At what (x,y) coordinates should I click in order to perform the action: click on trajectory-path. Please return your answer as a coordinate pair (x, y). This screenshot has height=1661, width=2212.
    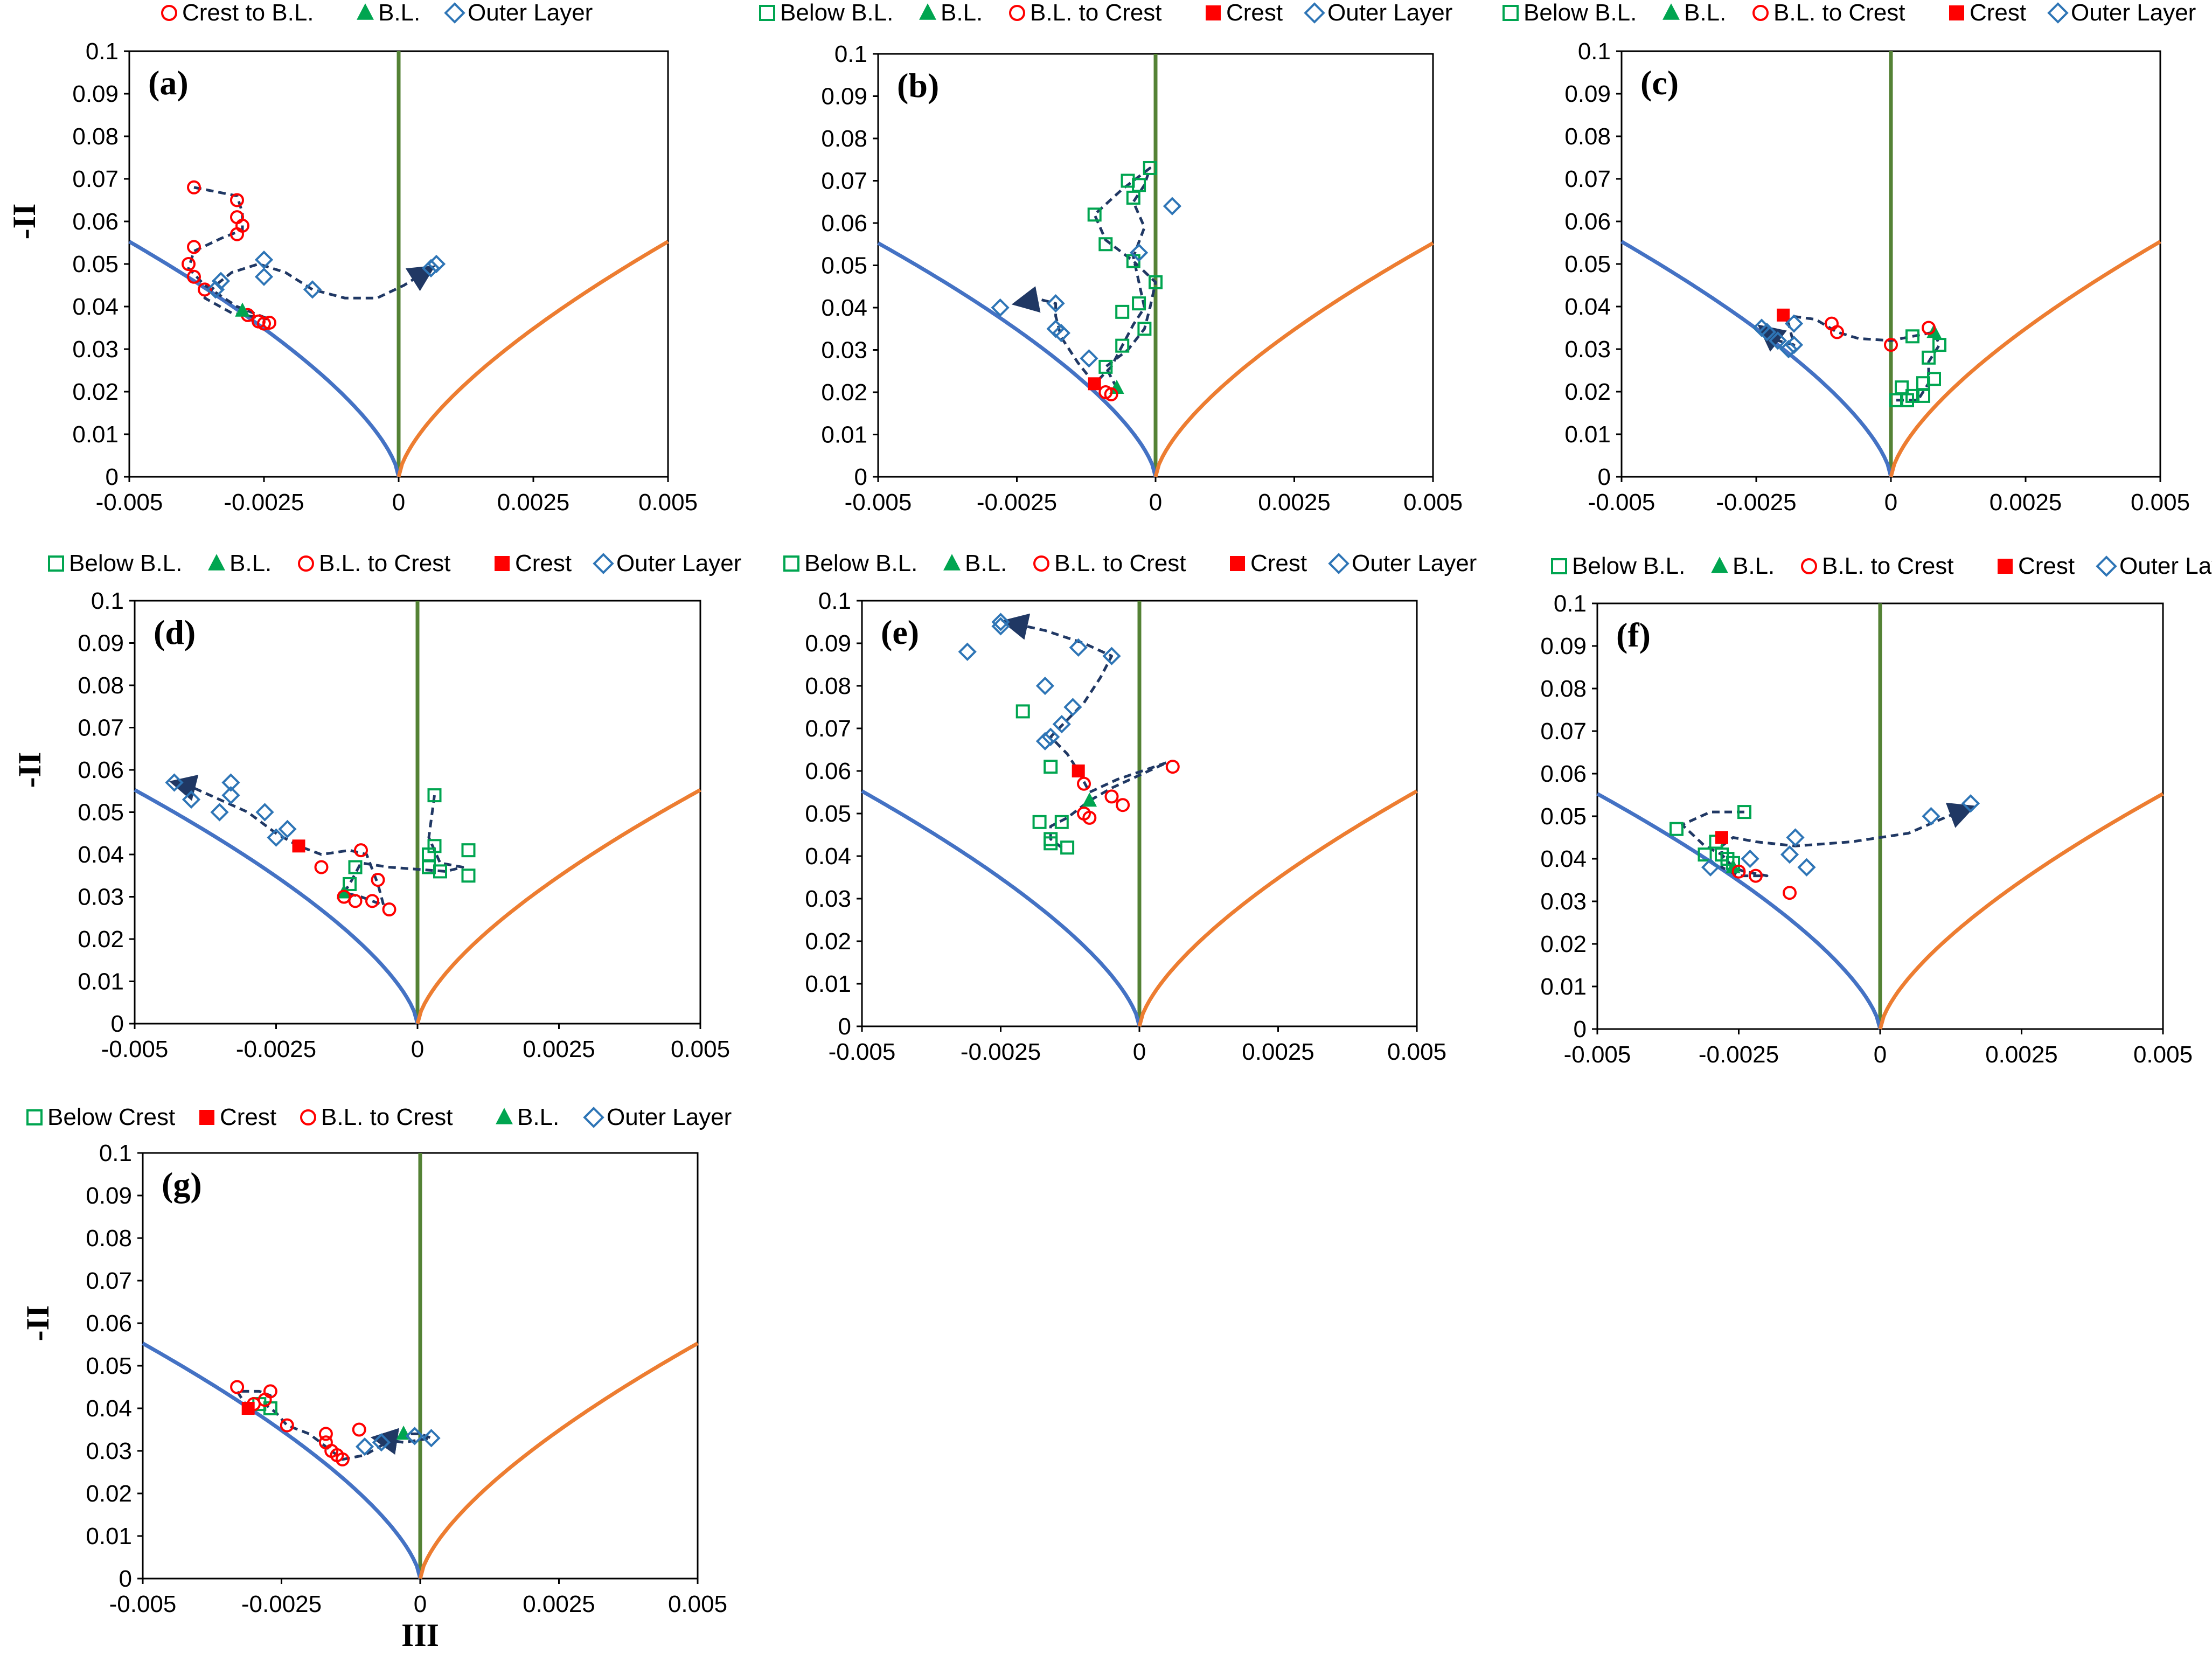
    Looking at the image, I should click on (316, 840).